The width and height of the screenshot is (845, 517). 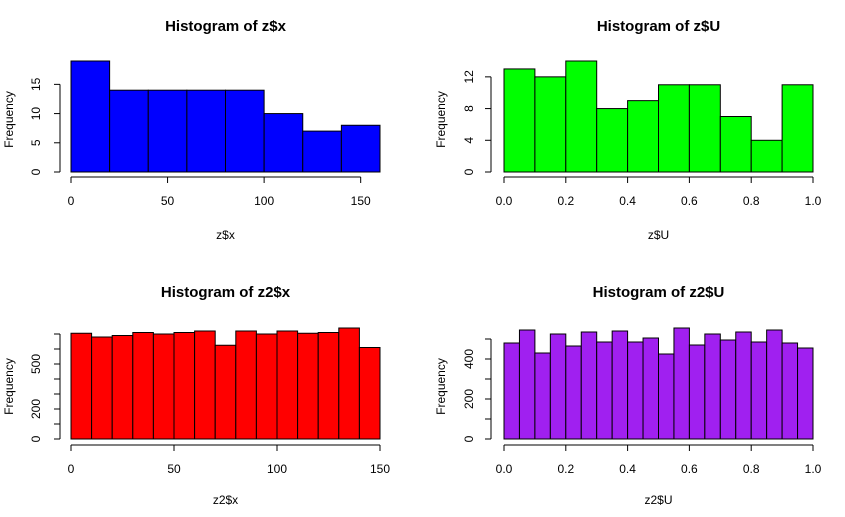 What do you see at coordinates (225, 500) in the screenshot?
I see `x-axis-label: z2$x` at bounding box center [225, 500].